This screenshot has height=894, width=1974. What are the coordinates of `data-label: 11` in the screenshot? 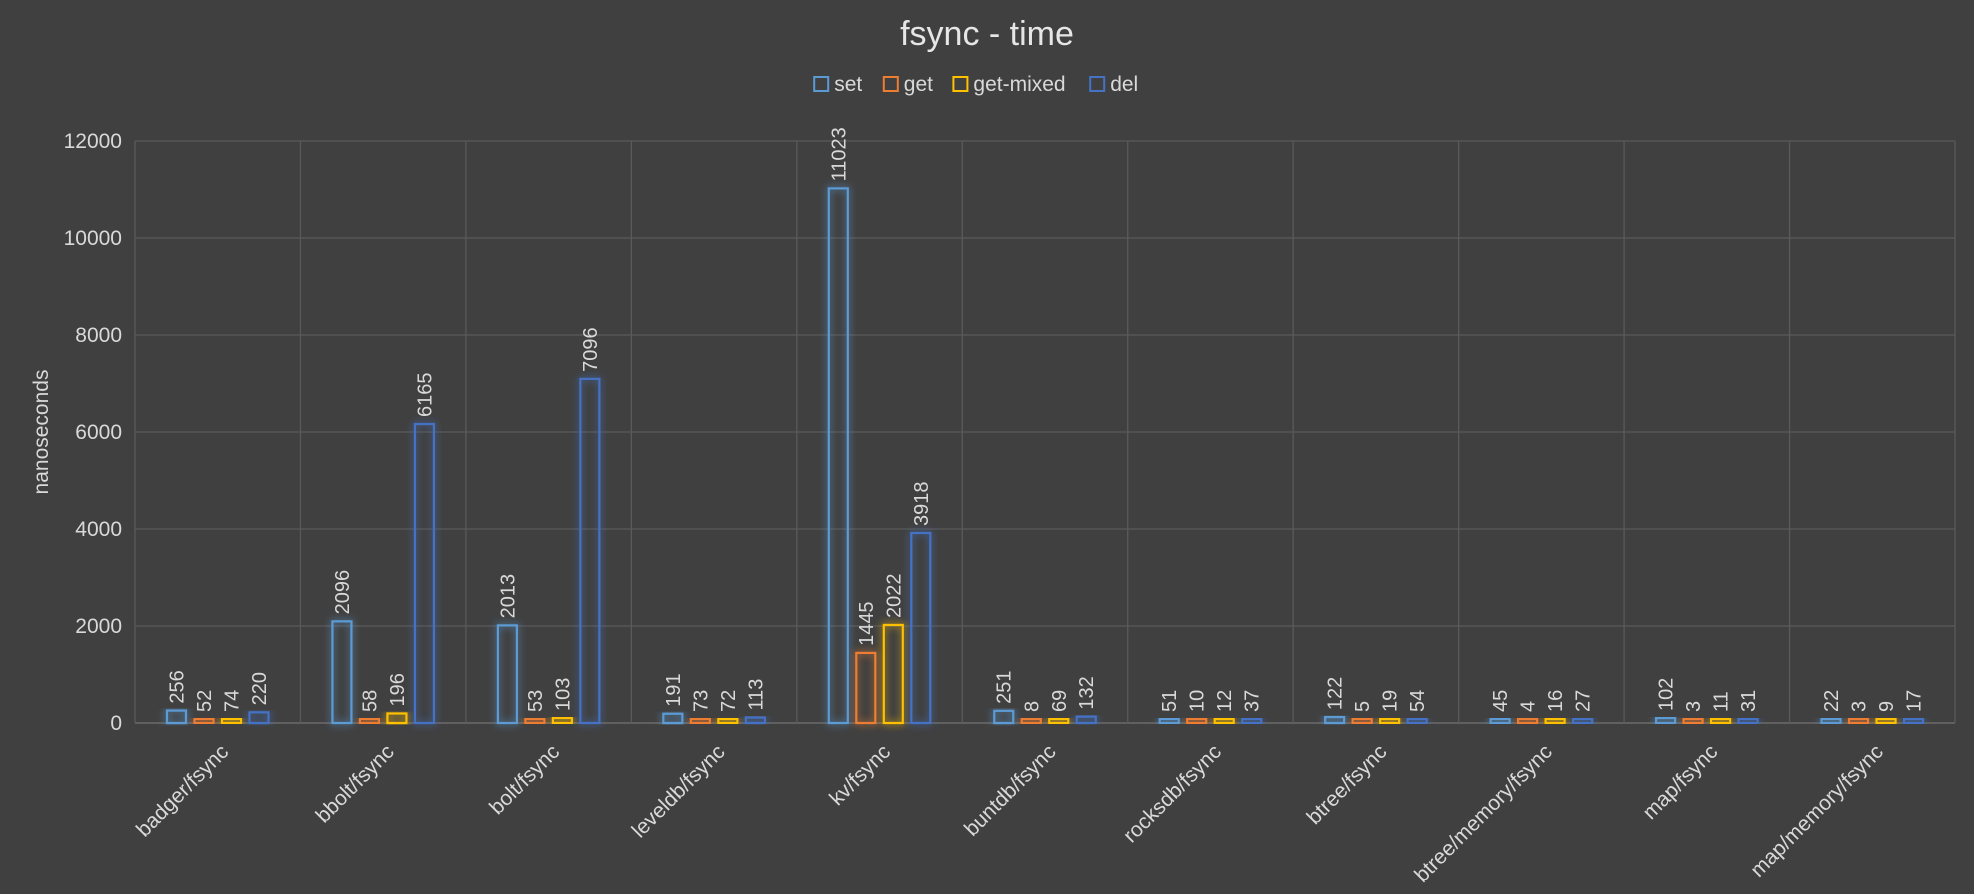 It's located at (1722, 701).